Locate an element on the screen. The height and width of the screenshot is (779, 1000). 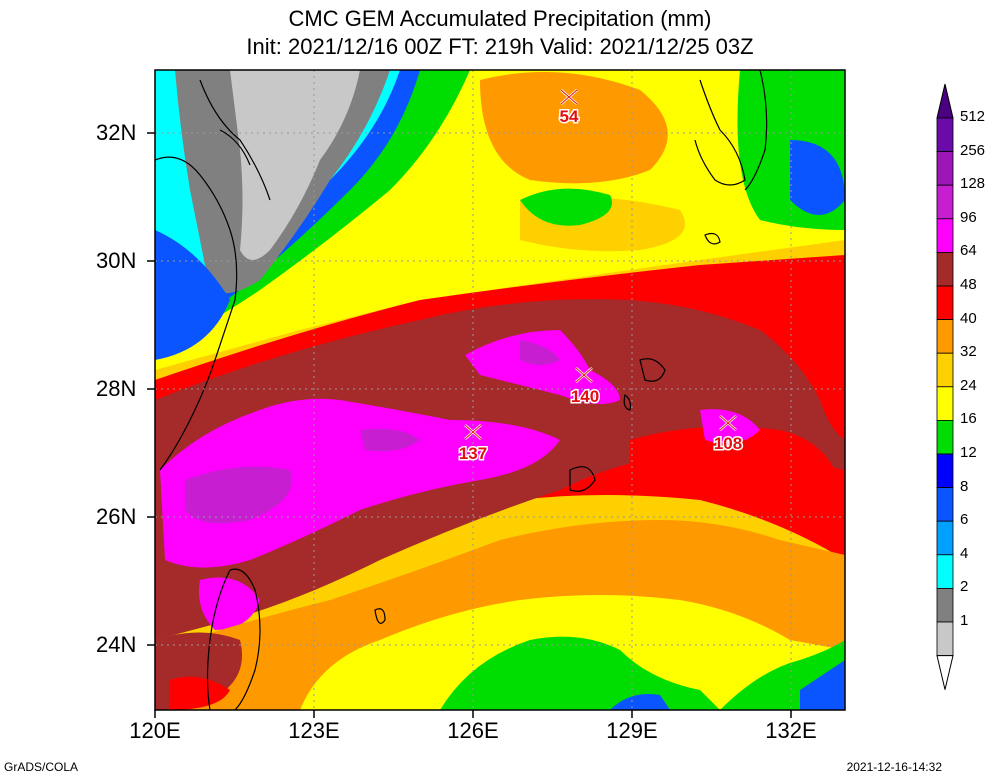
chart-title: CMC GEM Accumulated Precipitation (mm) is located at coordinates (500, 18).